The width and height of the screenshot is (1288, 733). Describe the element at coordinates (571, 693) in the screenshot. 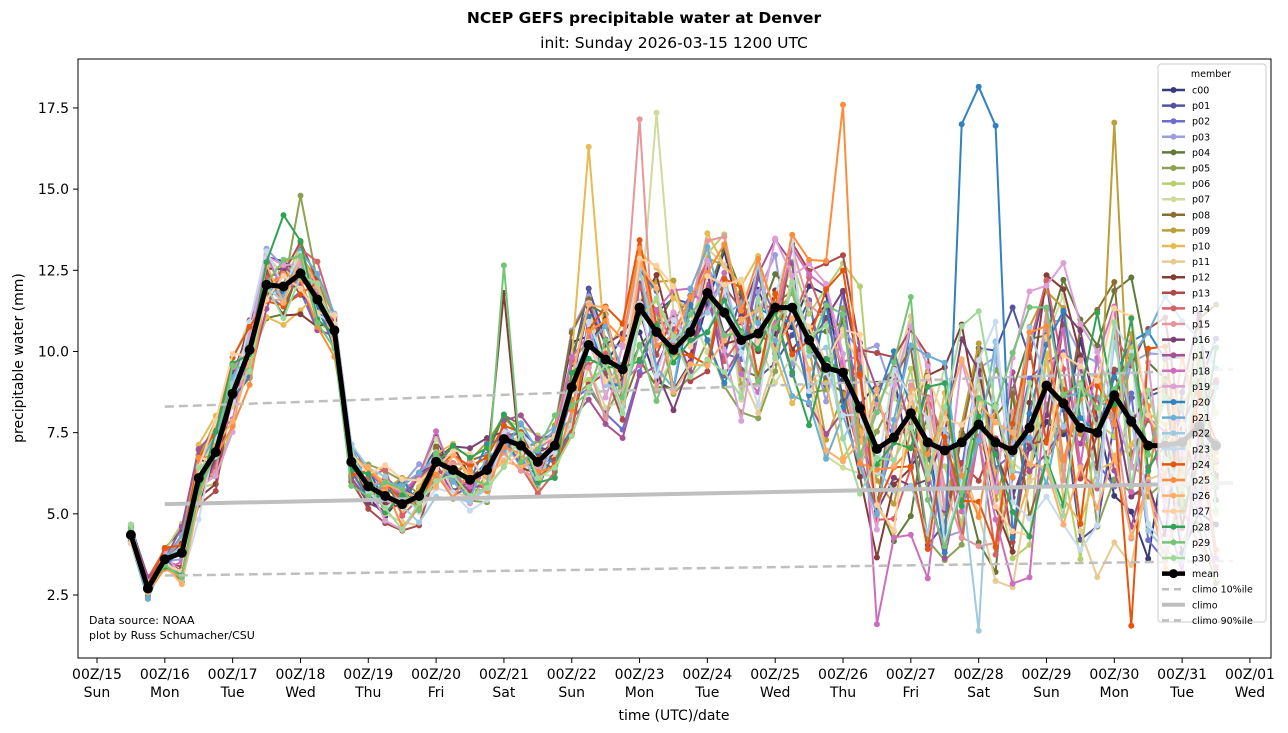

I see `x-tick-day-label: Sun` at that location.